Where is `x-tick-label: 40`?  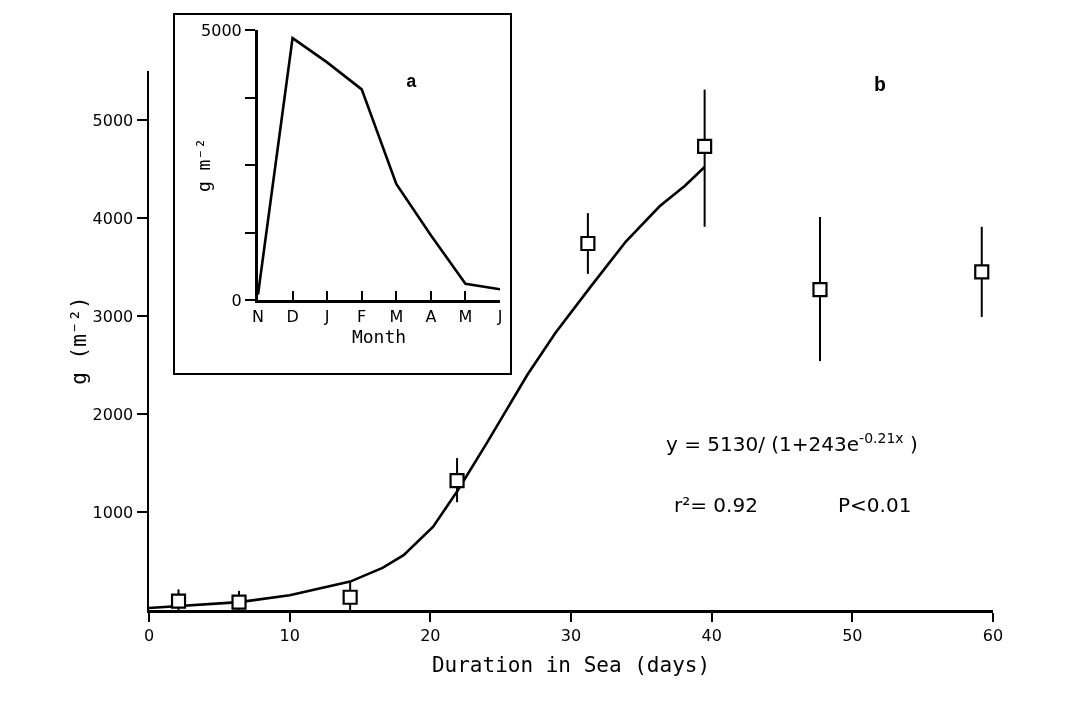 x-tick-label: 40 is located at coordinates (711, 635).